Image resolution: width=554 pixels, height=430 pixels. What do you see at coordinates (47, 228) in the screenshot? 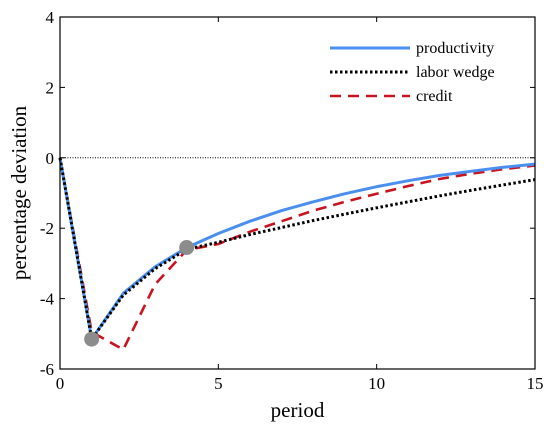
I see `y-tick-label: -2` at bounding box center [47, 228].